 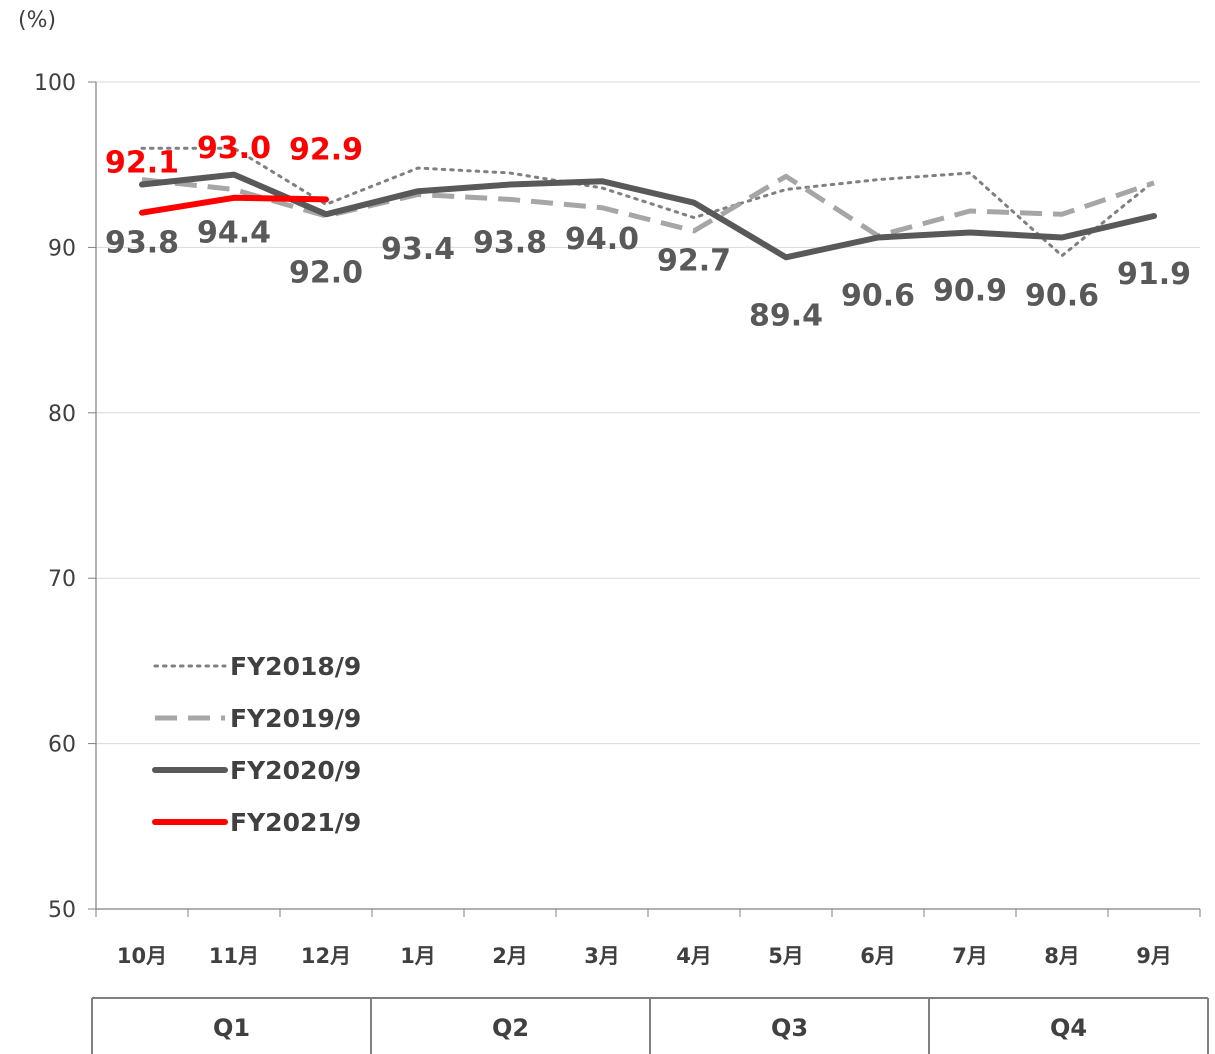 I want to click on data-label-fy2020-2: 92.0, so click(x=326, y=272).